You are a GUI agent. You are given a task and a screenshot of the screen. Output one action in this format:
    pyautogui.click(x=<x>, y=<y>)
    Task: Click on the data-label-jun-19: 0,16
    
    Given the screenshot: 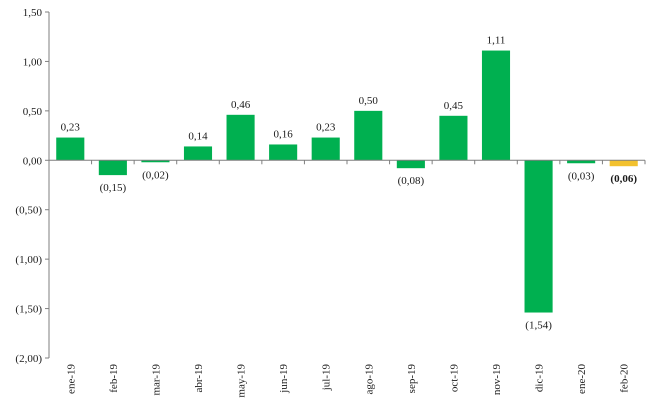 What is the action you would take?
    pyautogui.click(x=284, y=134)
    